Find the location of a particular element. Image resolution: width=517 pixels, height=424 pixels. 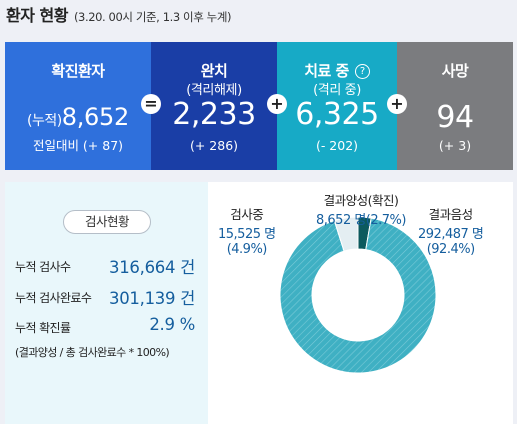

equals-operator-icon: = is located at coordinates (151, 104).